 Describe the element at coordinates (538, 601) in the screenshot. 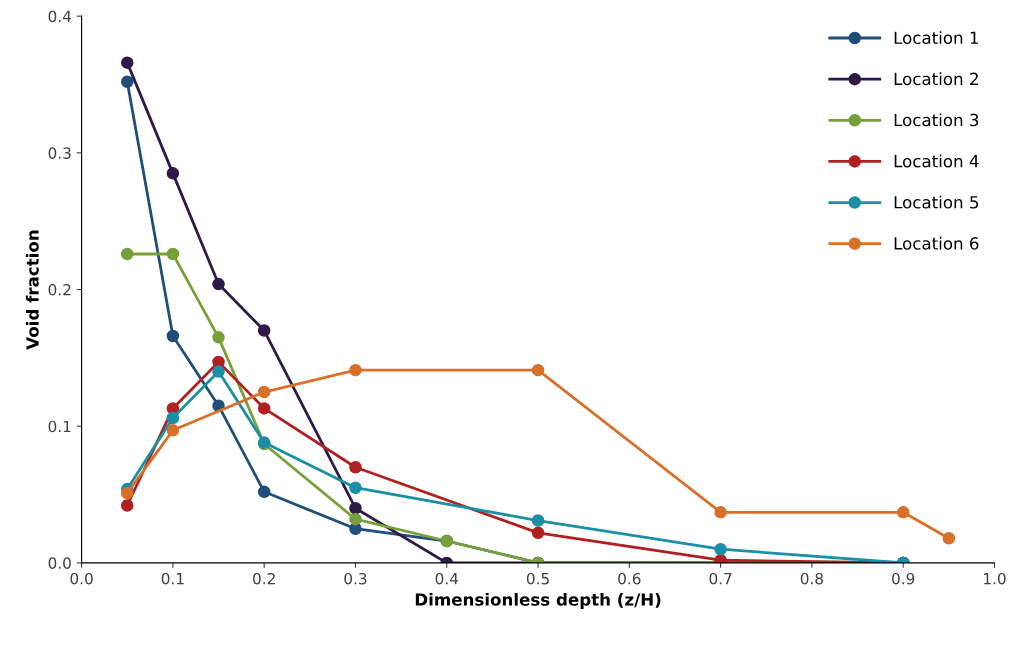

I see `x-axis-title: Dimensionless depth (z/H)` at that location.